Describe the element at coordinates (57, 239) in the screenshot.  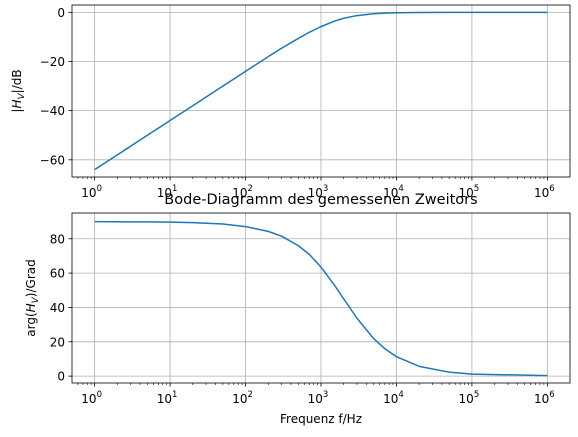
I see `y-tick-label: 80` at that location.